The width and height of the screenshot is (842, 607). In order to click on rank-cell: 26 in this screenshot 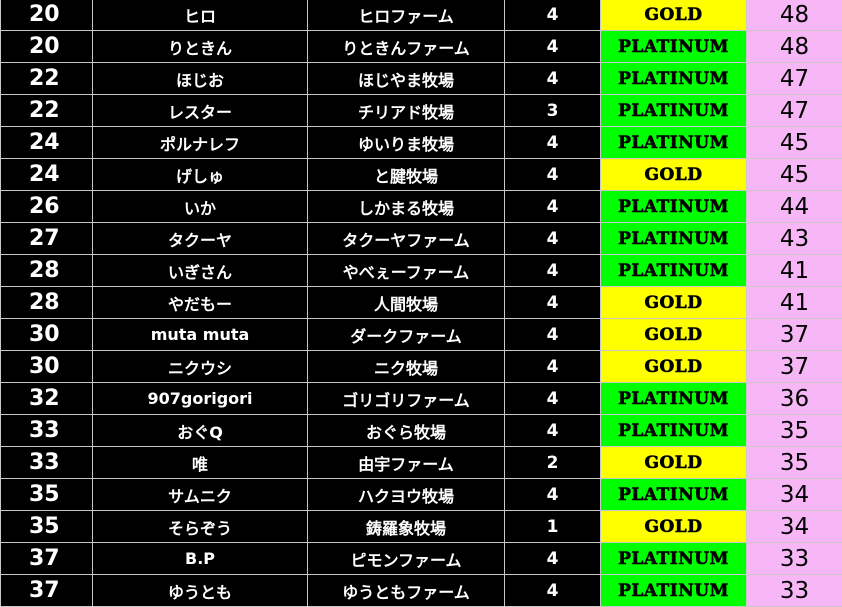, I will do `click(47, 207)`.